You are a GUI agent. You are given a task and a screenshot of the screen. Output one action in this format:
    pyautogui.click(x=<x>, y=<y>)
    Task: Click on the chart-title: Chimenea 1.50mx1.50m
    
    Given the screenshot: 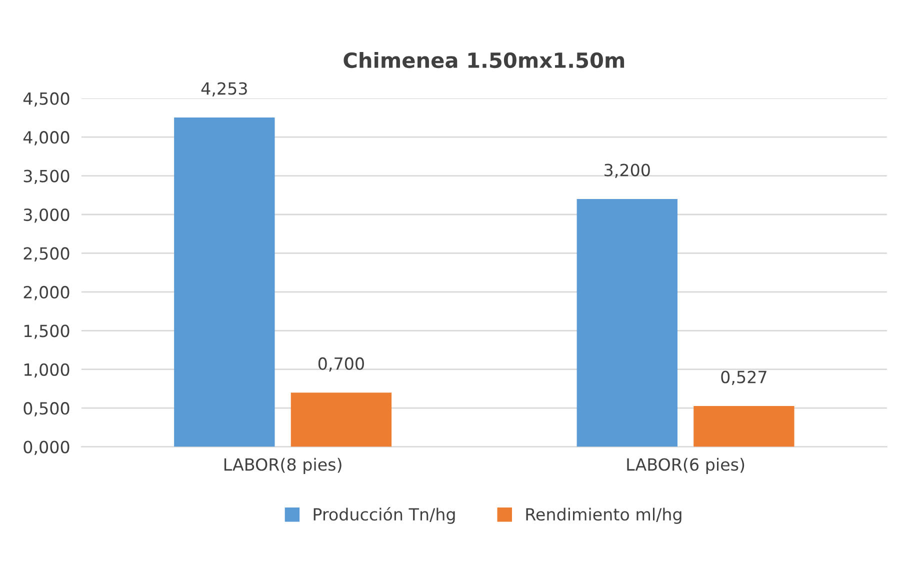 What is the action you would take?
    pyautogui.click(x=484, y=60)
    